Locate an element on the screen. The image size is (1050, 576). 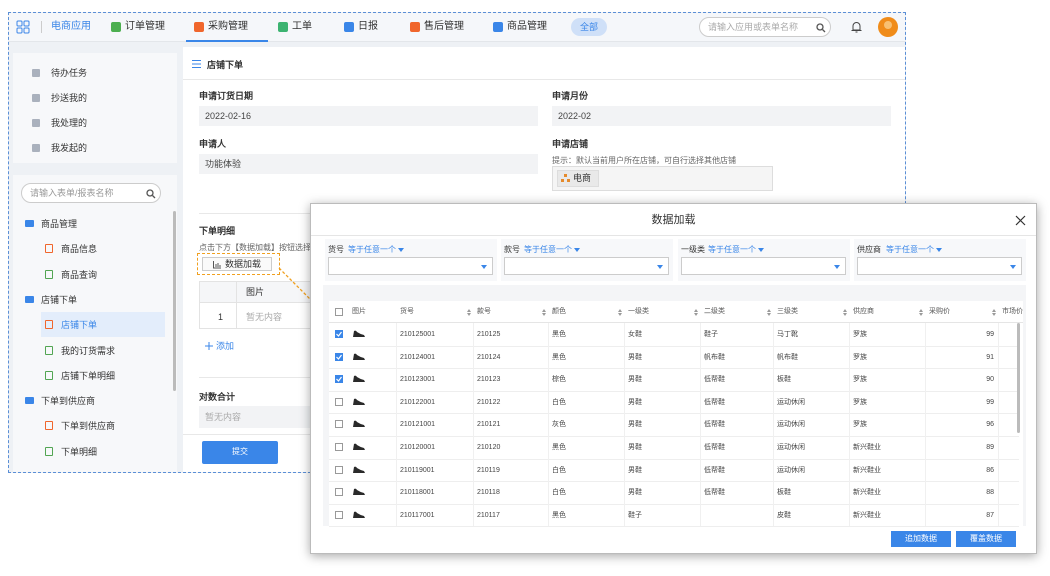
cell: 女鞋 is located at coordinates (635, 334).